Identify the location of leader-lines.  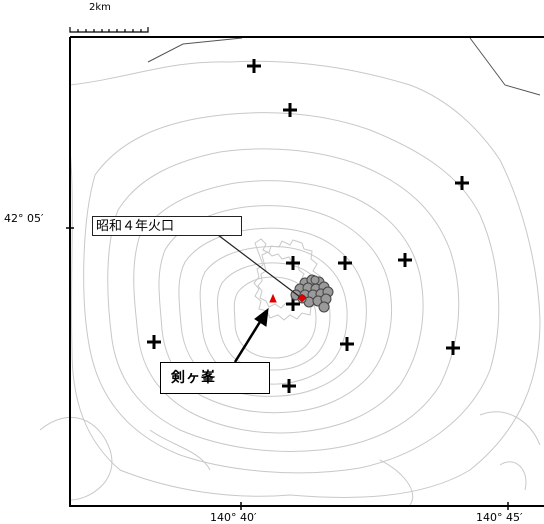
(259, 266).